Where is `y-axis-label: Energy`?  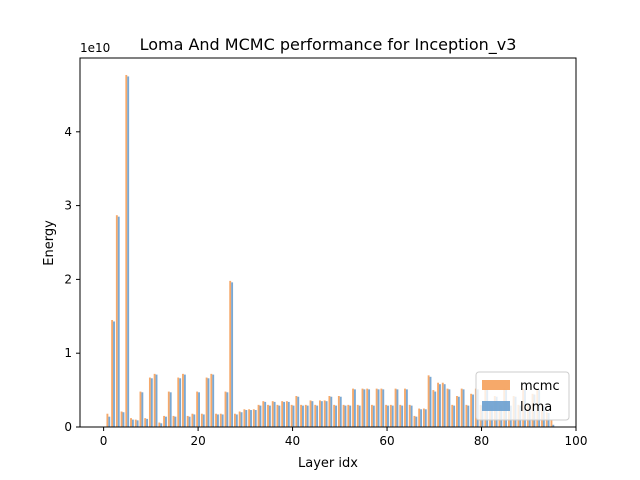 y-axis-label: Energy is located at coordinates (49, 243).